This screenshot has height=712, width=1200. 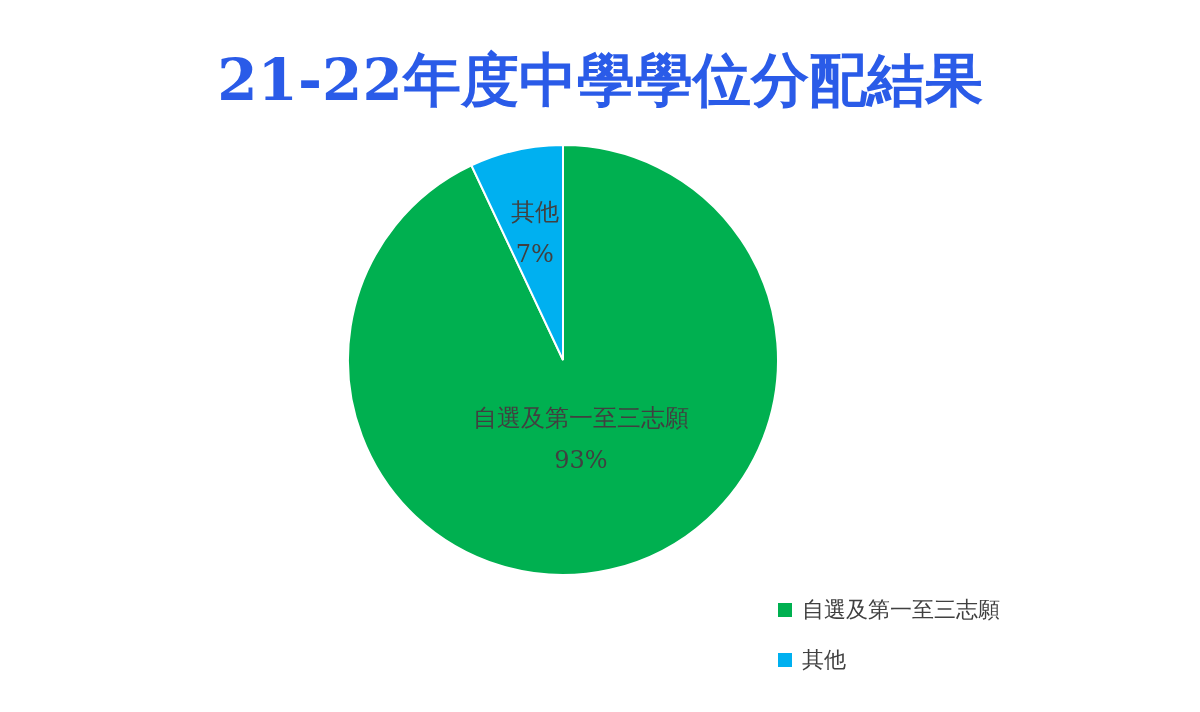 What do you see at coordinates (600, 80) in the screenshot?
I see `chart-title: 21-22年度中學學位分配結果` at bounding box center [600, 80].